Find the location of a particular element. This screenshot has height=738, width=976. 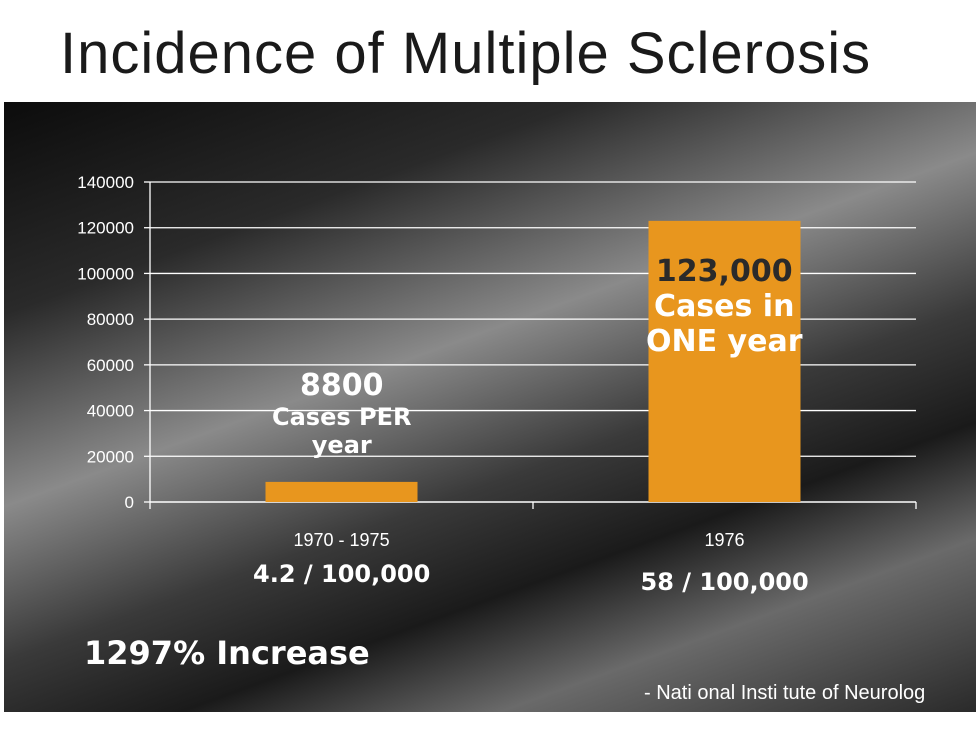

incidence-rate-1970-1975: 4.2 / 100,000 is located at coordinates (342, 574).